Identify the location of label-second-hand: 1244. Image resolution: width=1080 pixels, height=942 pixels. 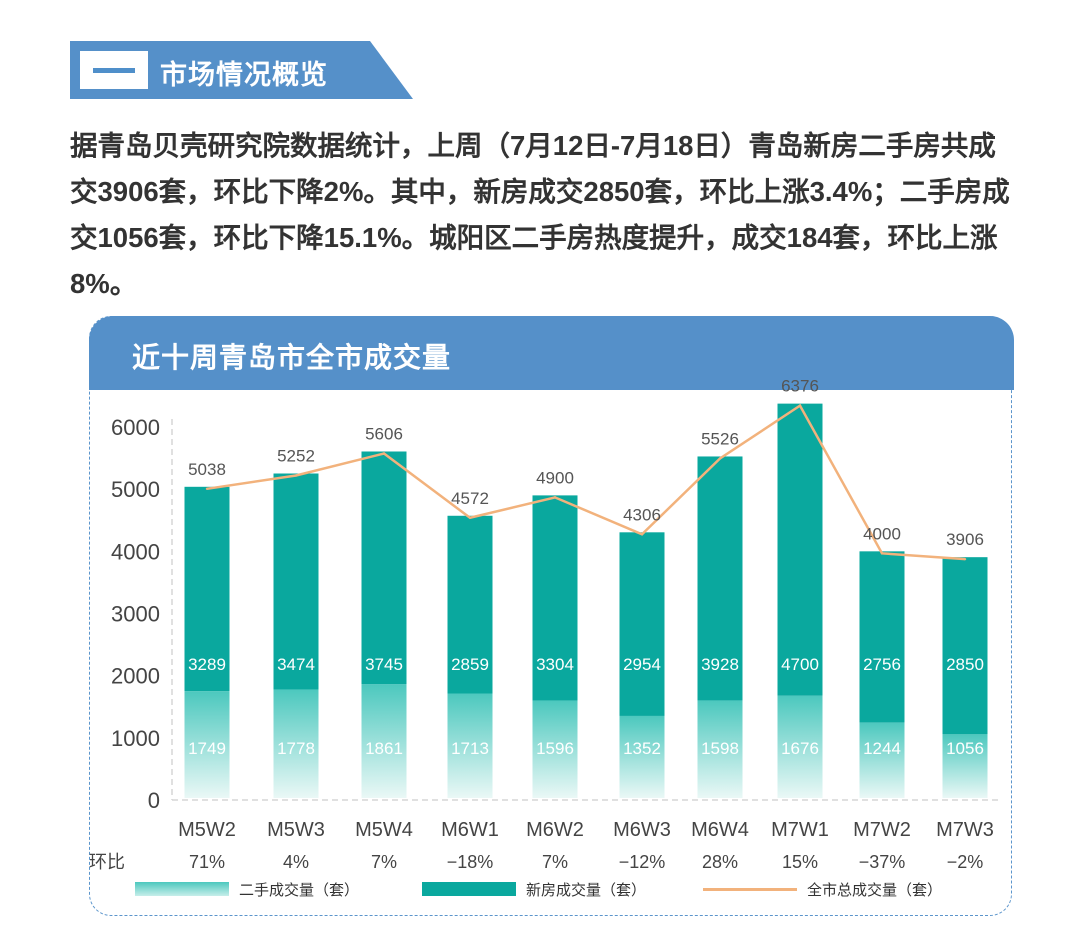
(882, 748).